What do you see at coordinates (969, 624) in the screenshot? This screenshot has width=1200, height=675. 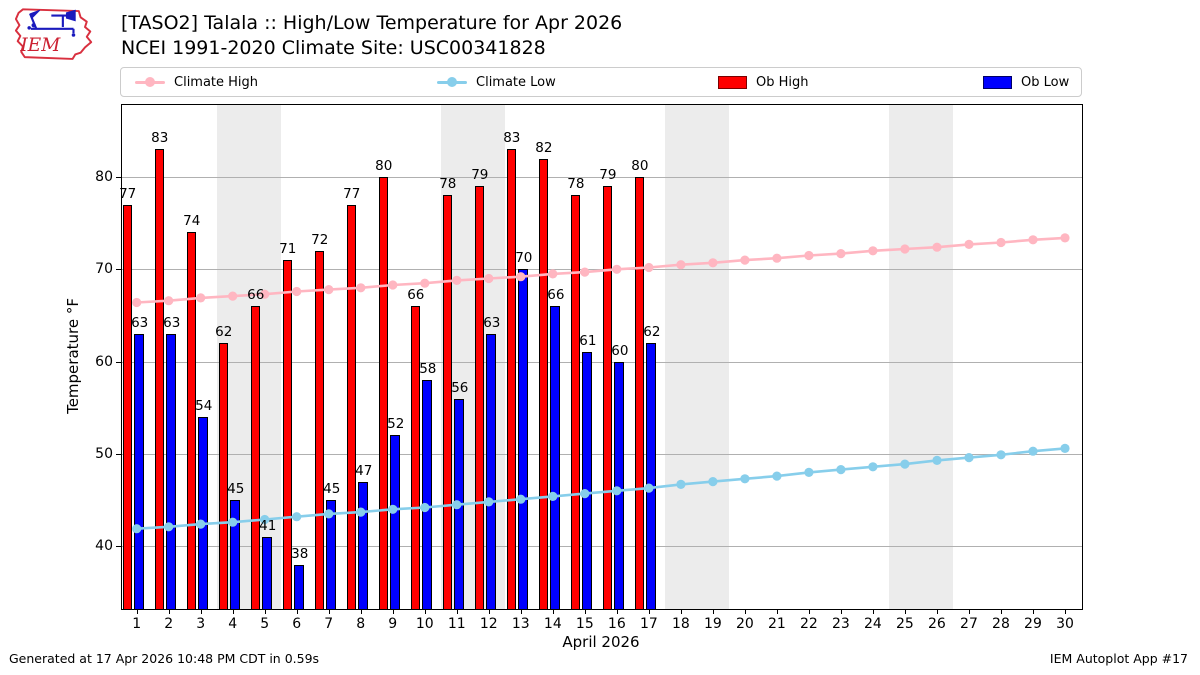 I see `x-tick-label: 27` at bounding box center [969, 624].